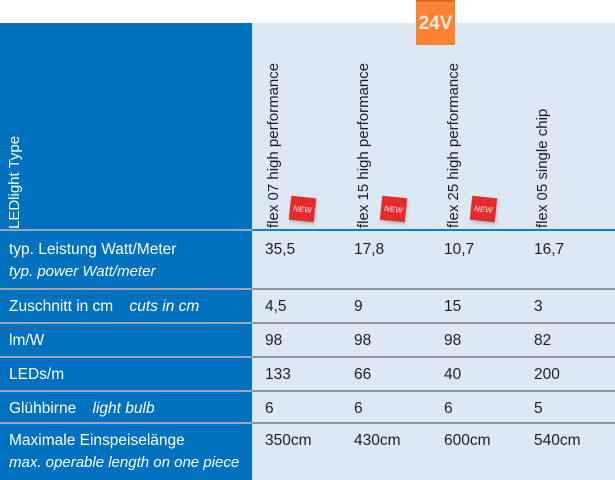 This screenshot has height=480, width=615. I want to click on label-de: LEDs/m, so click(37, 374).